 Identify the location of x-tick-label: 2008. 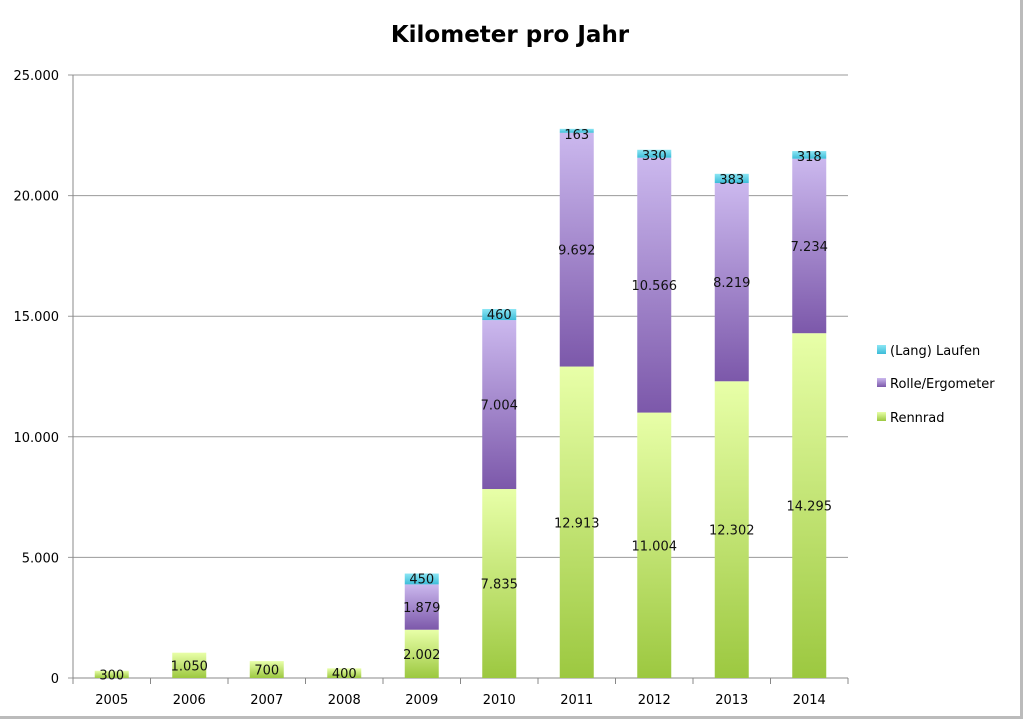
(344, 700).